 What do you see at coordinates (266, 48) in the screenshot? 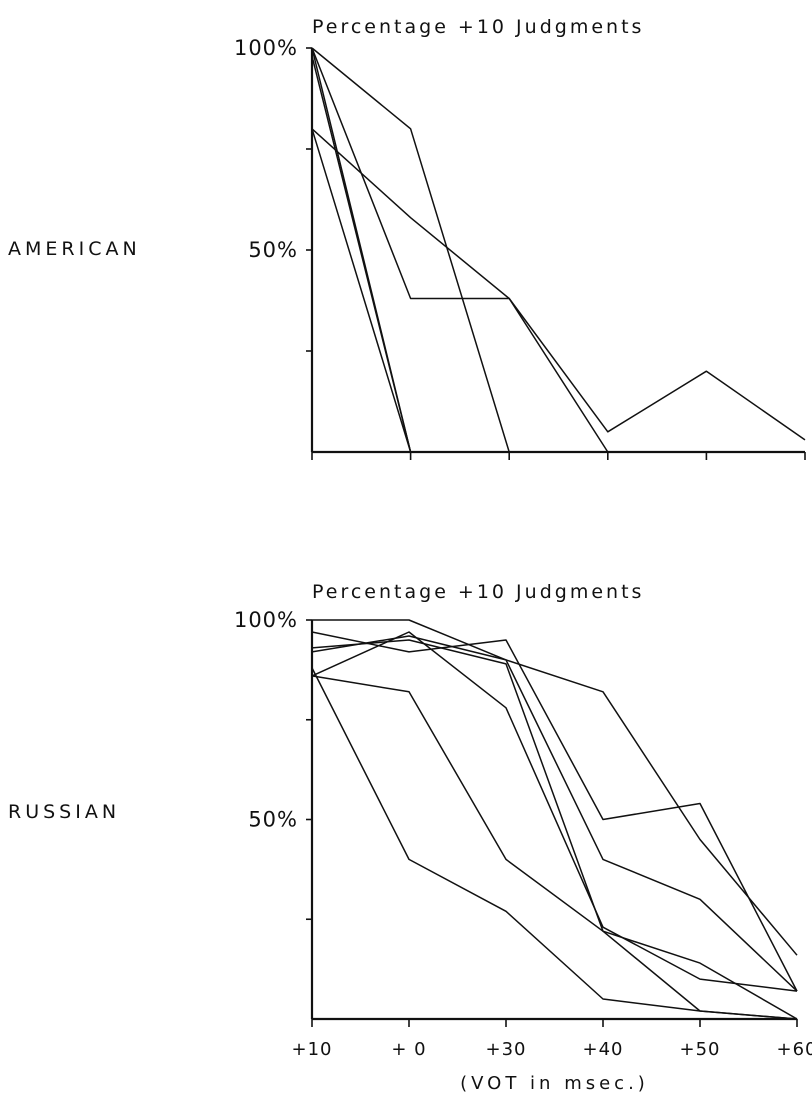
I see `chart-0-y-tick-label: 100%` at bounding box center [266, 48].